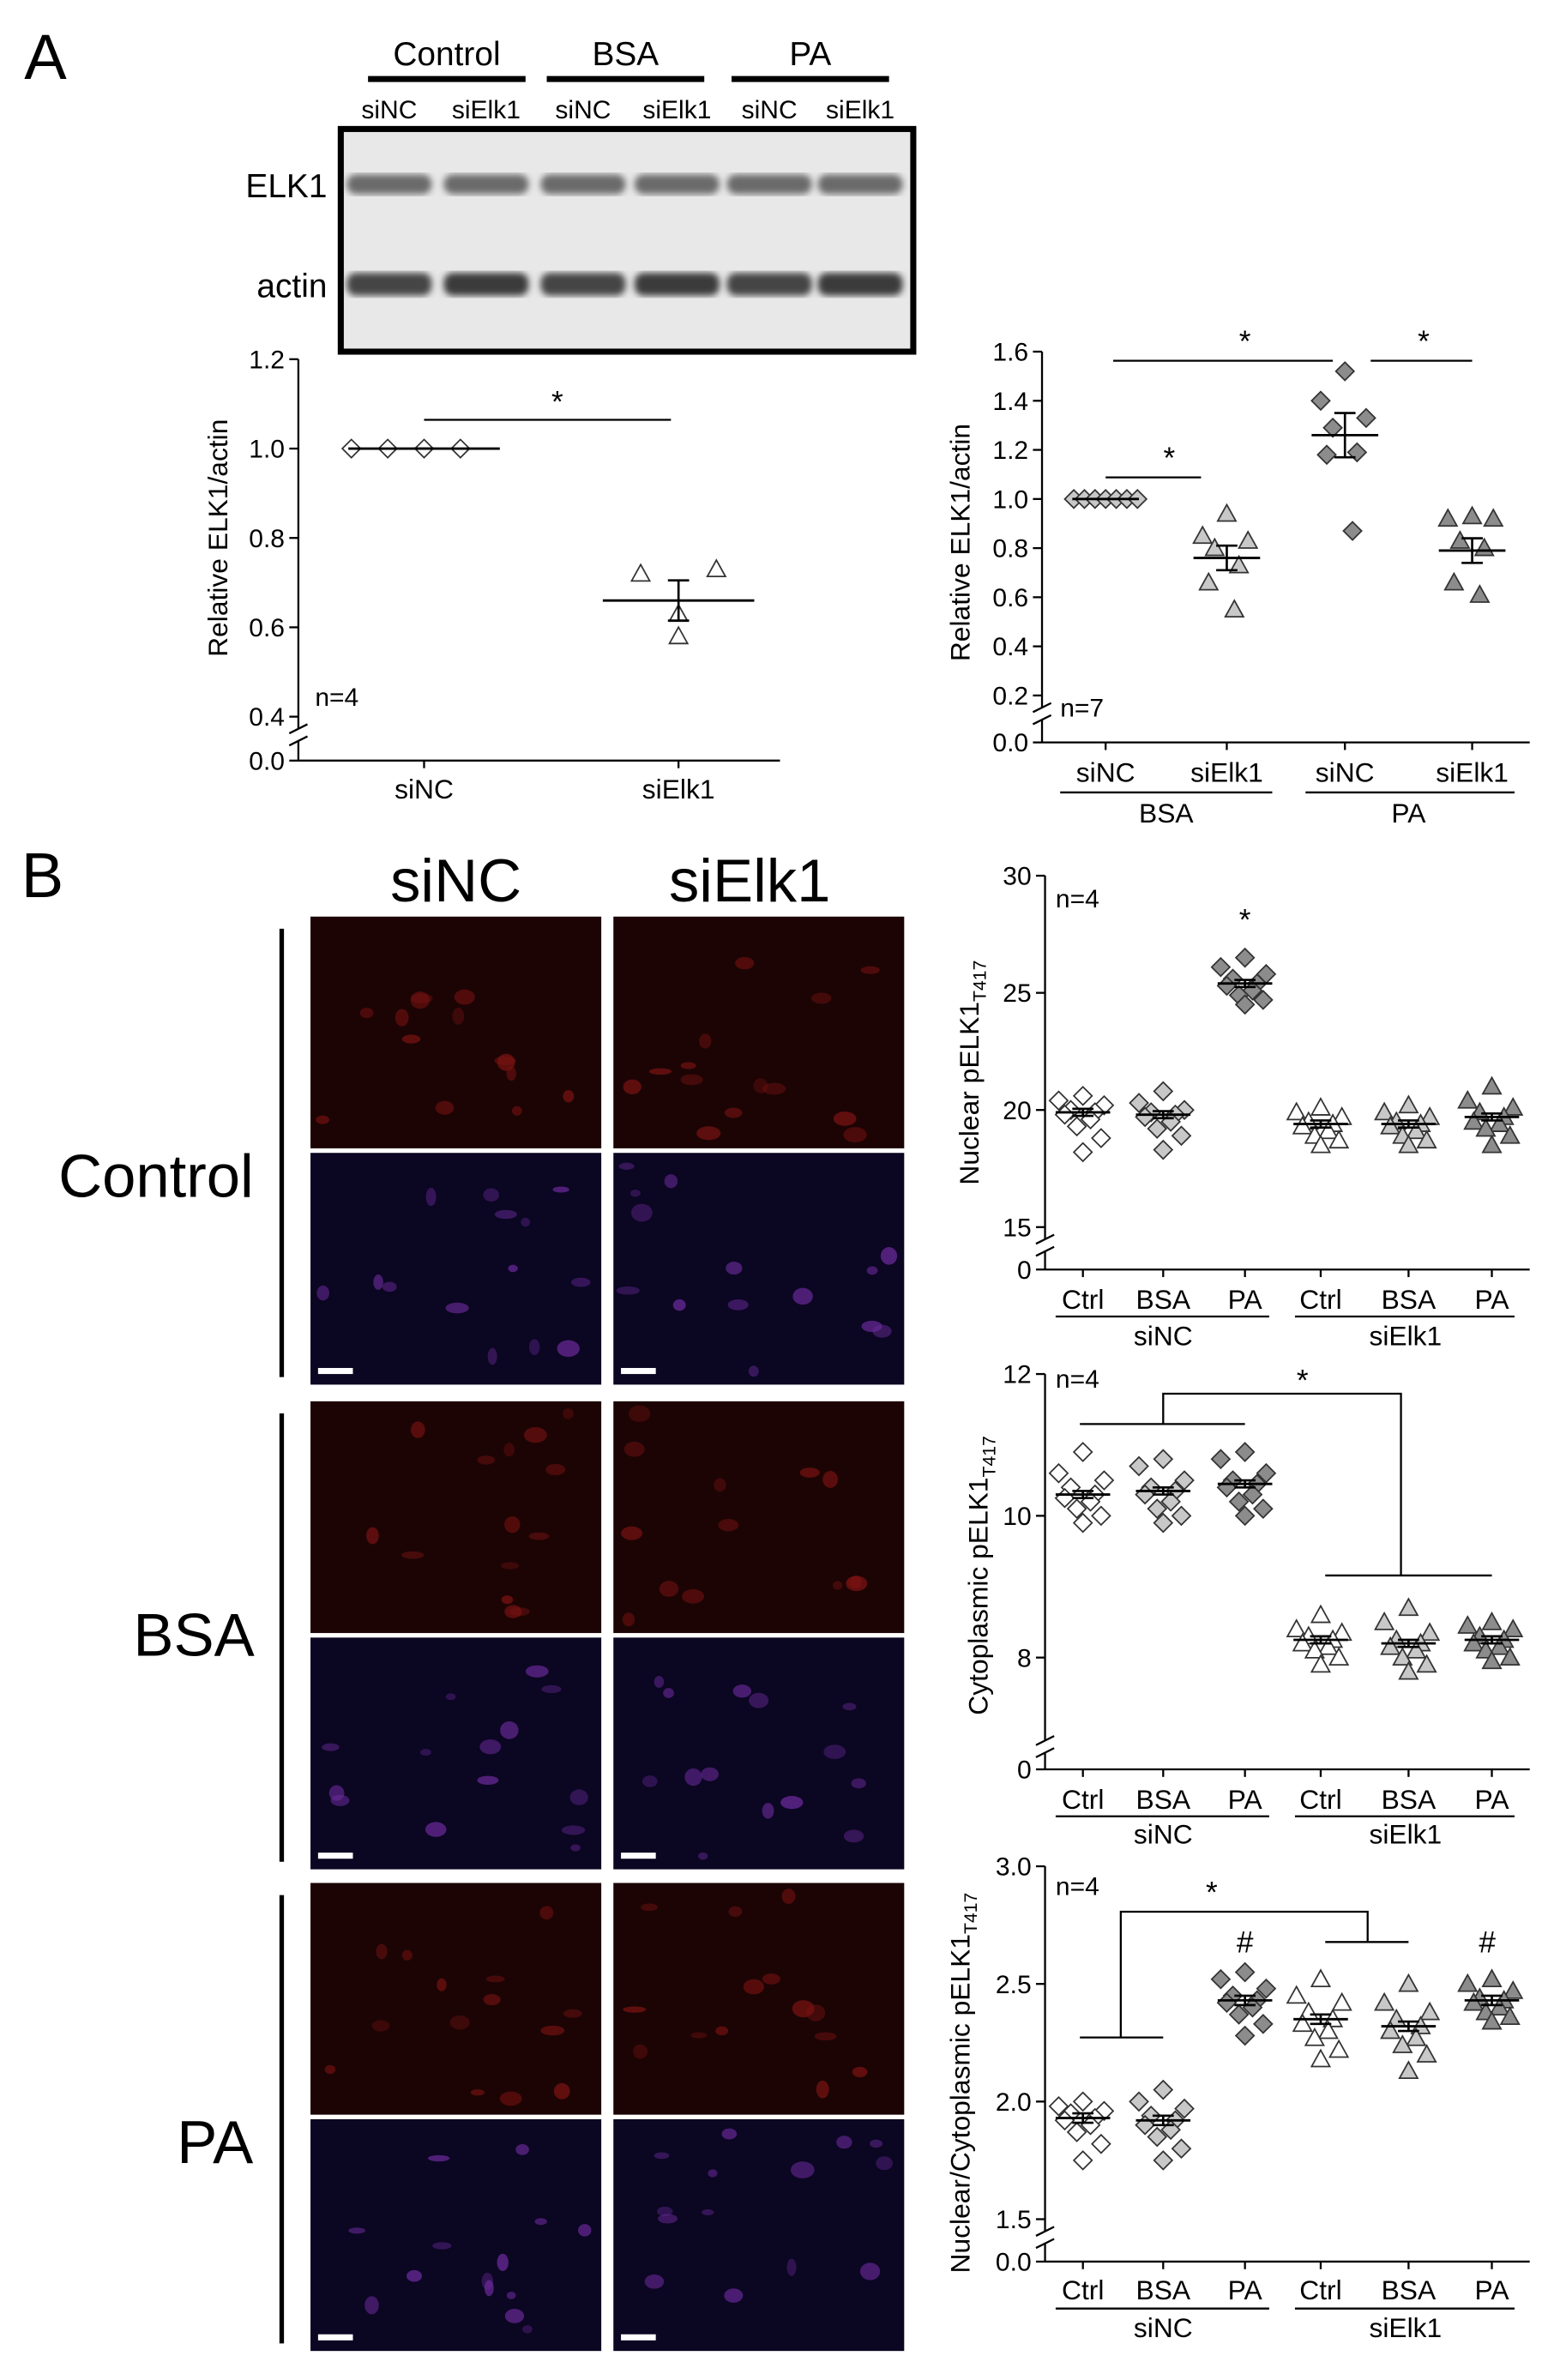 This screenshot has width=1560, height=2380. Describe the element at coordinates (1010, 500) in the screenshot. I see `y-tick-label: 1.0` at that location.